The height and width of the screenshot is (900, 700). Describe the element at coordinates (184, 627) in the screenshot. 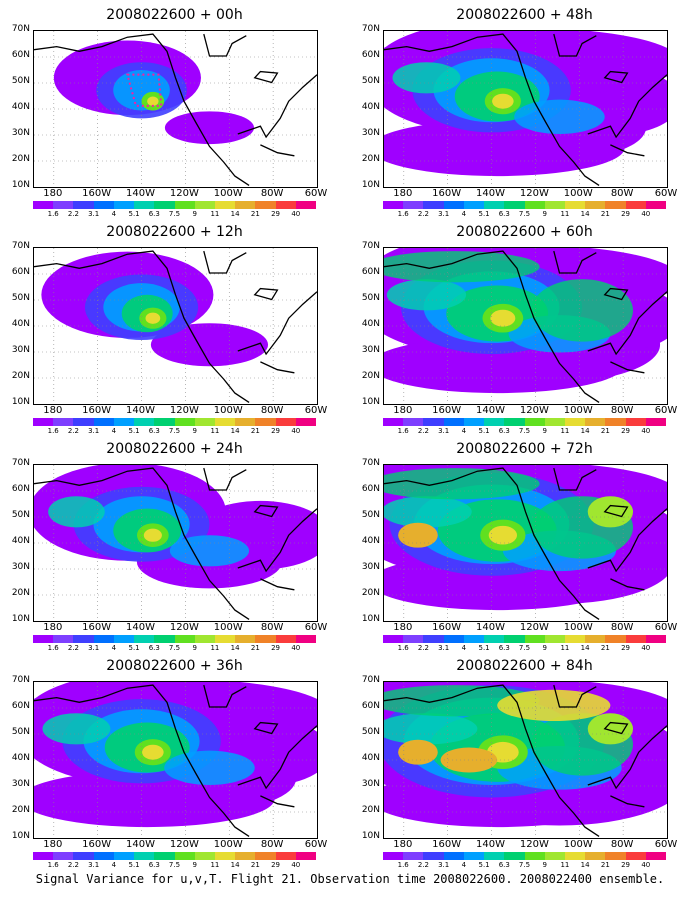

I see `lon-tick-label: 120W` at that location.